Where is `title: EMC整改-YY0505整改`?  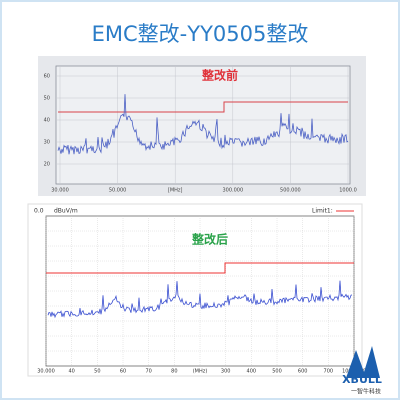
title: EMC整改-YY0505整改 is located at coordinates (200, 34).